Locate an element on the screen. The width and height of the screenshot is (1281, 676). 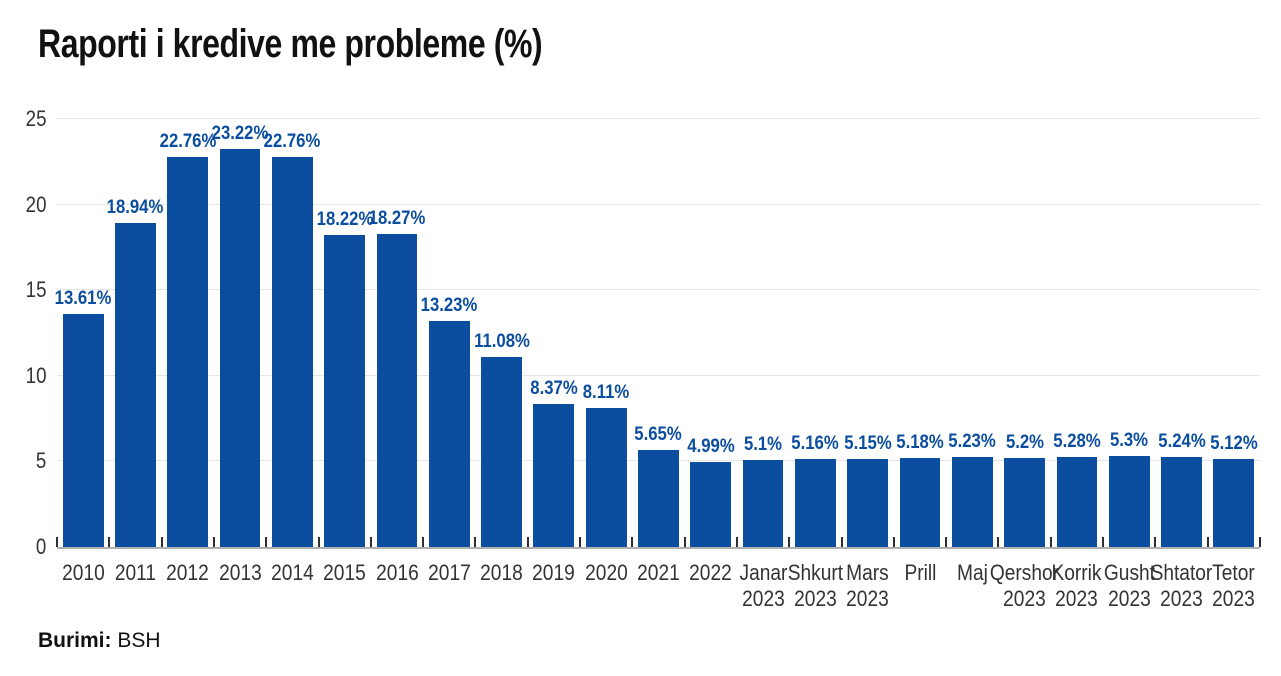
bar-slot: 18.22% 2015 is located at coordinates (345, 352).